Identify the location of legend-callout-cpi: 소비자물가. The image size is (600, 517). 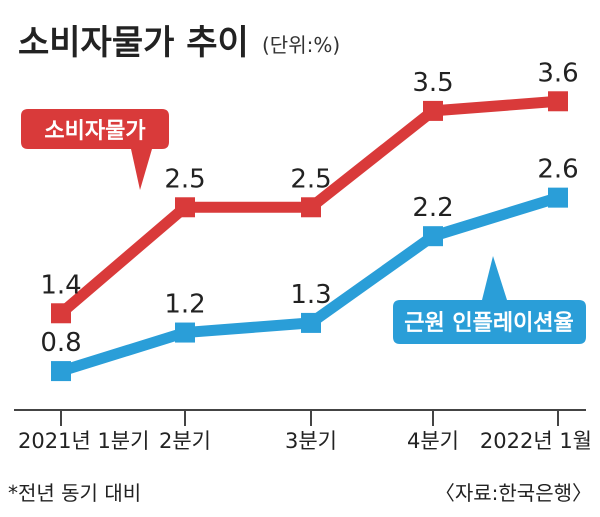
(95, 149).